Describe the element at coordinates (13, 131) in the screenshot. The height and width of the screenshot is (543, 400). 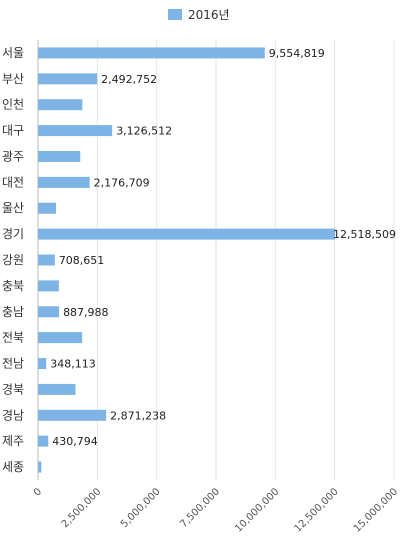
I see `category-label: 대구` at that location.